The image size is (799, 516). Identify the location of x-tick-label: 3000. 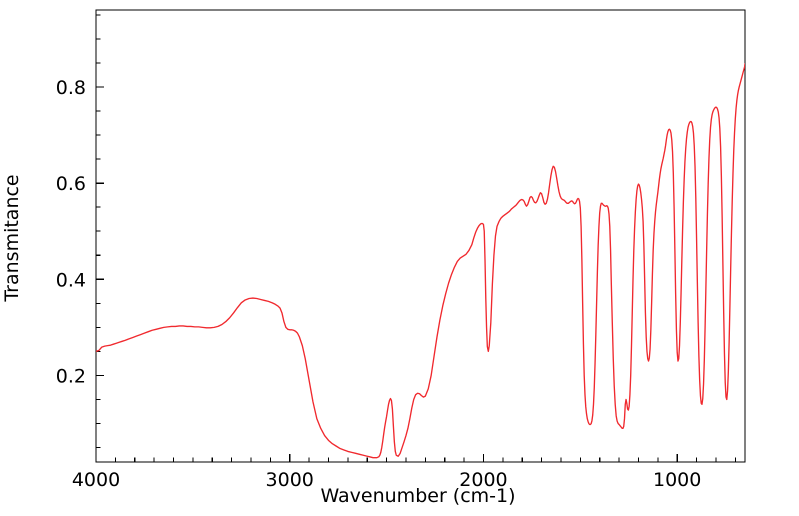
(290, 480).